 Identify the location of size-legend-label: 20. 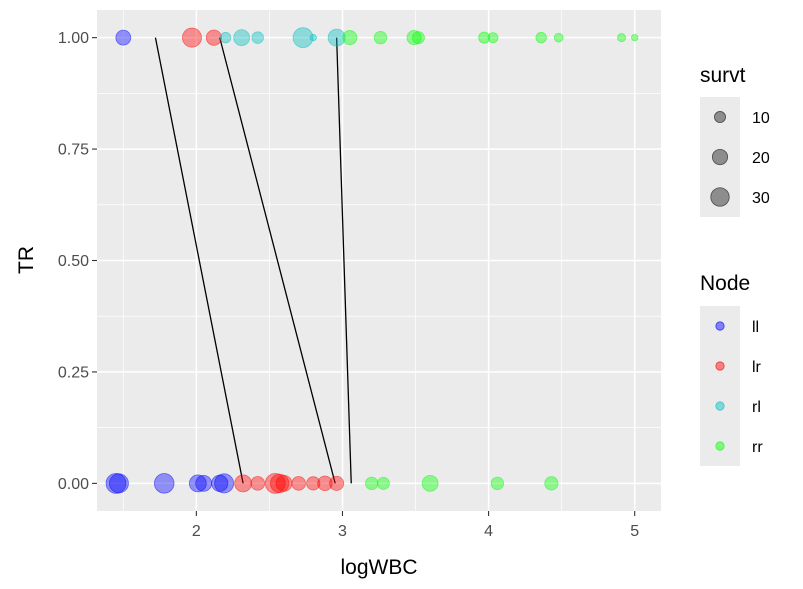
(761, 158).